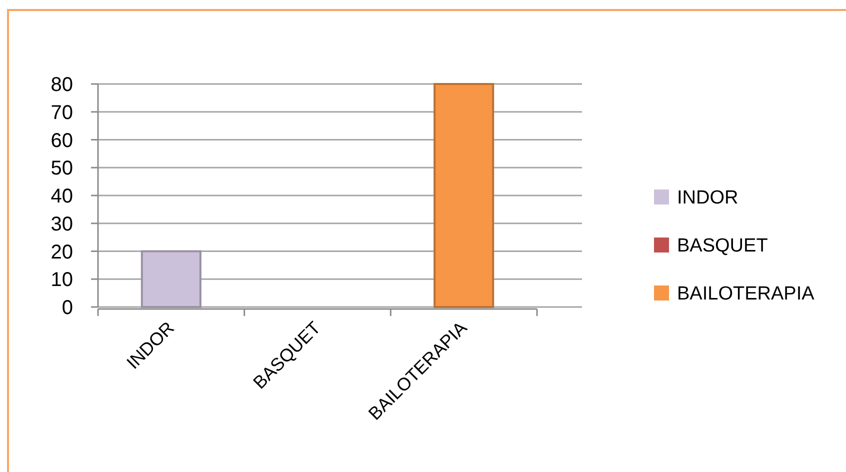 This screenshot has height=472, width=846. What do you see at coordinates (61, 169) in the screenshot?
I see `y-tick-label: 50` at bounding box center [61, 169].